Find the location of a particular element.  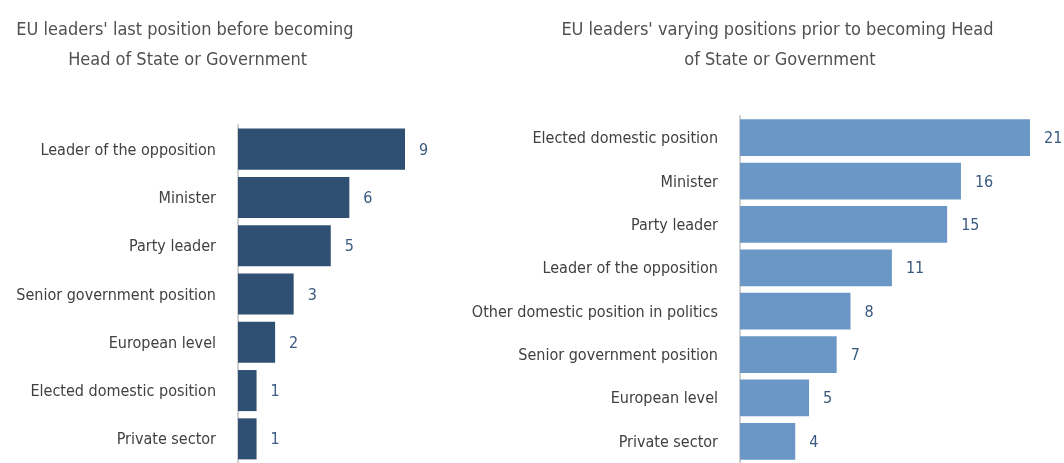

data-label: 3 is located at coordinates (312, 294).